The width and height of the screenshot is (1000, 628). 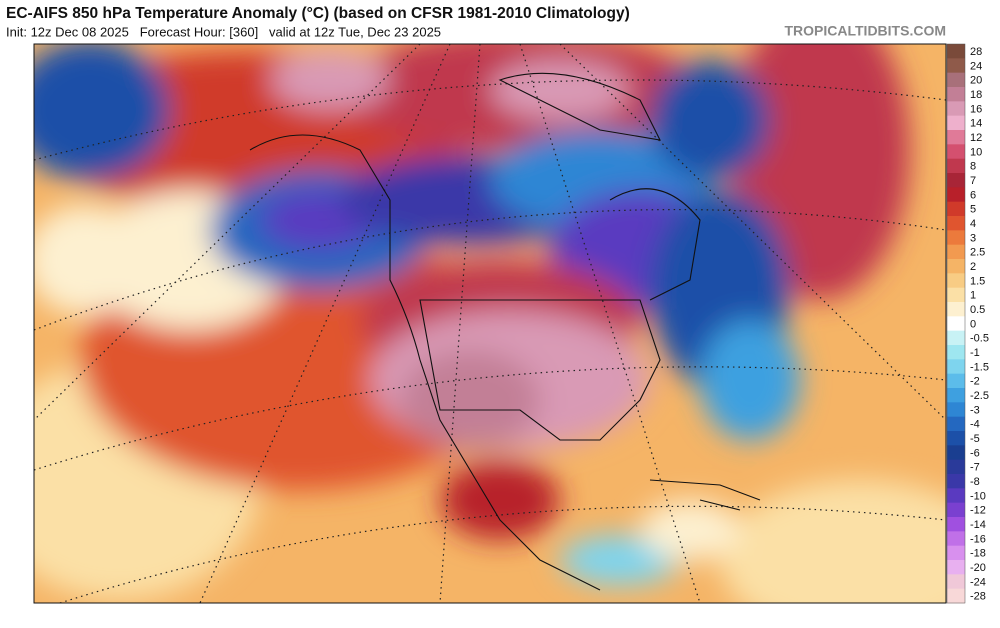 What do you see at coordinates (978, 582) in the screenshot?
I see `colorbar-label: -24` at bounding box center [978, 582].